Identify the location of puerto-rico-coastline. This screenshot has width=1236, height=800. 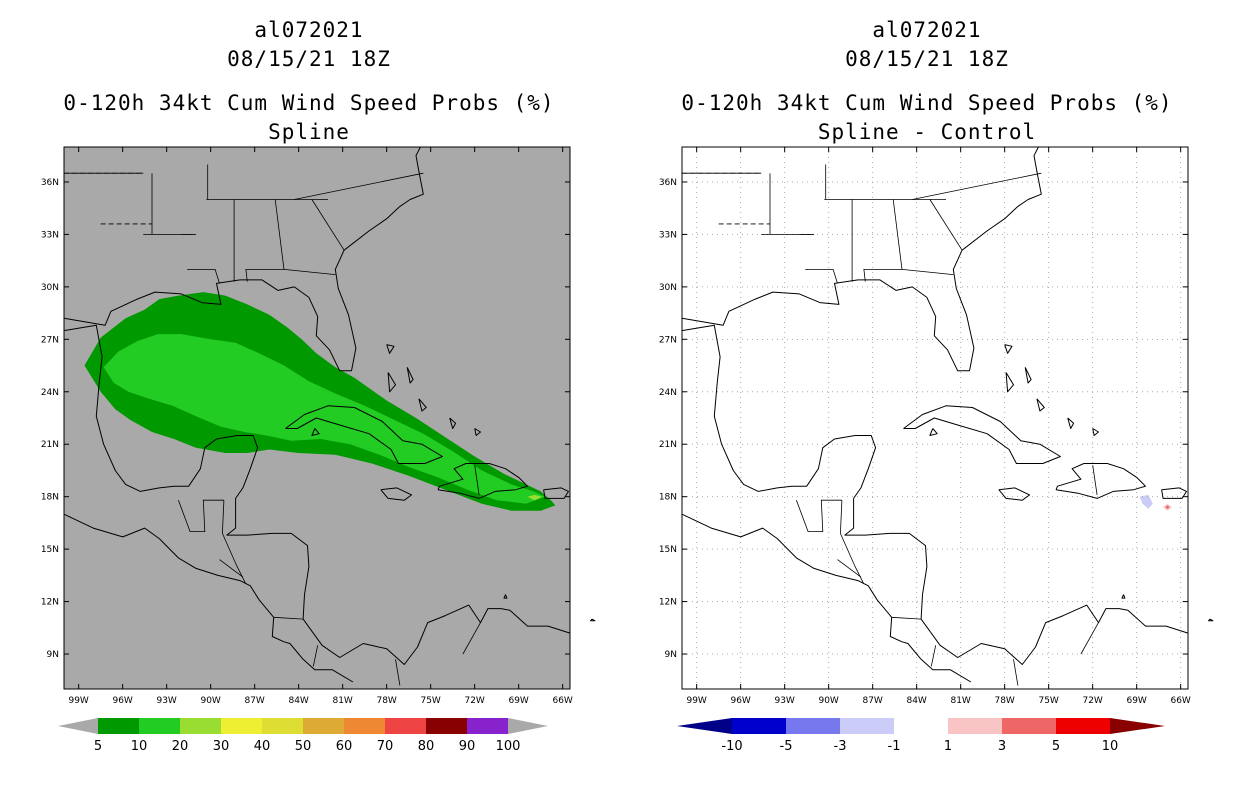
(1174, 493).